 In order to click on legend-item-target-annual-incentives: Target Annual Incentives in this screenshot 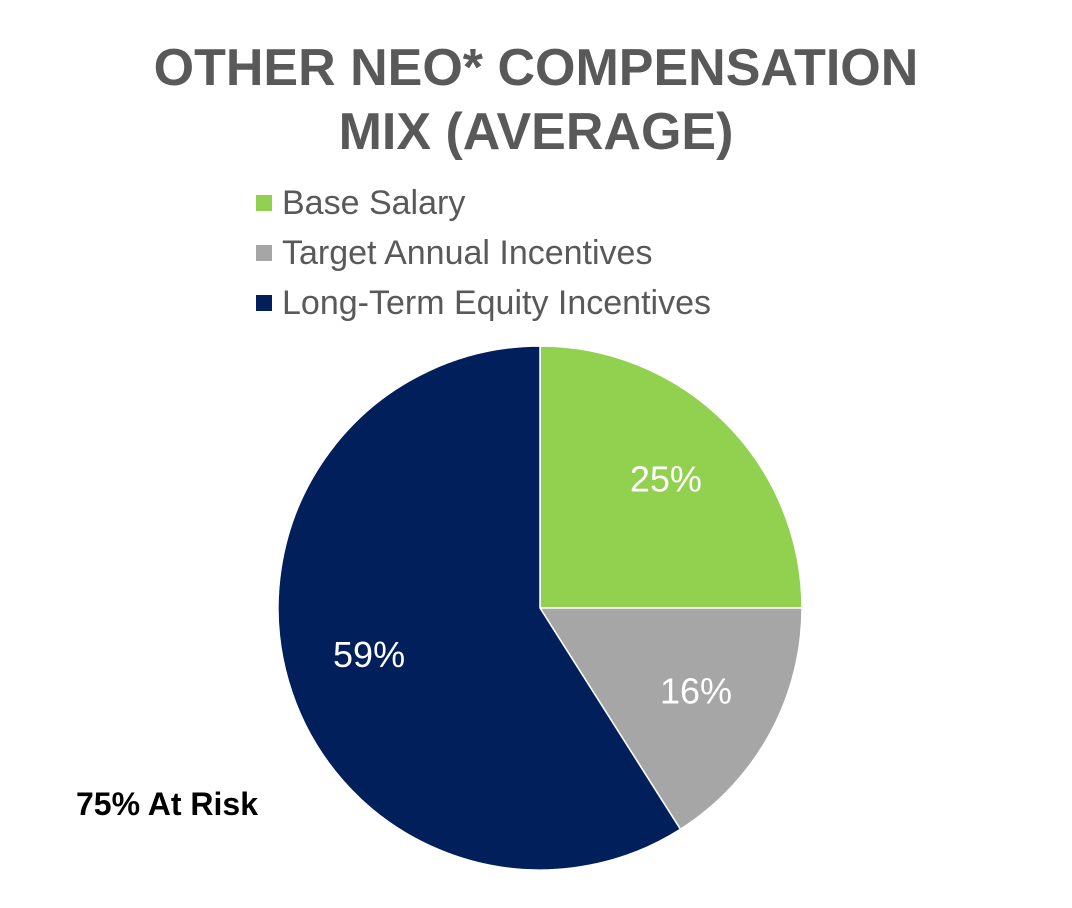, I will do `click(483, 253)`.